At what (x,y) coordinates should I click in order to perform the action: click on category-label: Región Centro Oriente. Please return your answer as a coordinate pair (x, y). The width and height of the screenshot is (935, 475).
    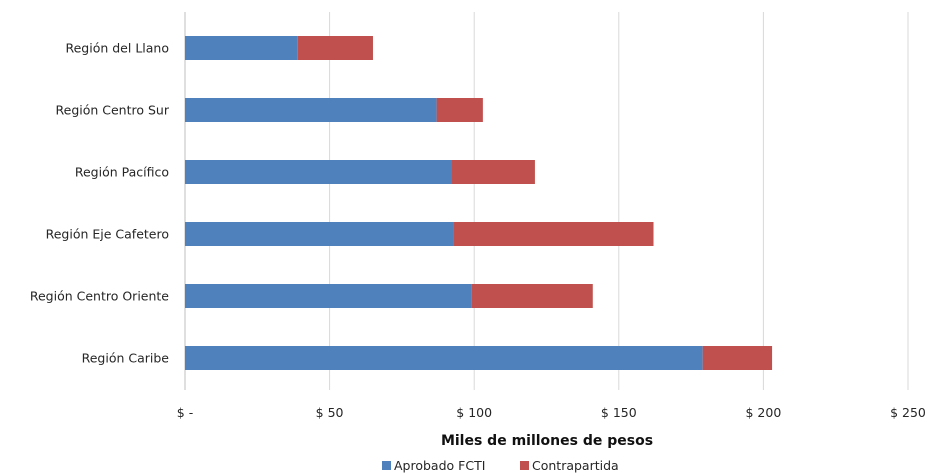
    Looking at the image, I should click on (99, 296).